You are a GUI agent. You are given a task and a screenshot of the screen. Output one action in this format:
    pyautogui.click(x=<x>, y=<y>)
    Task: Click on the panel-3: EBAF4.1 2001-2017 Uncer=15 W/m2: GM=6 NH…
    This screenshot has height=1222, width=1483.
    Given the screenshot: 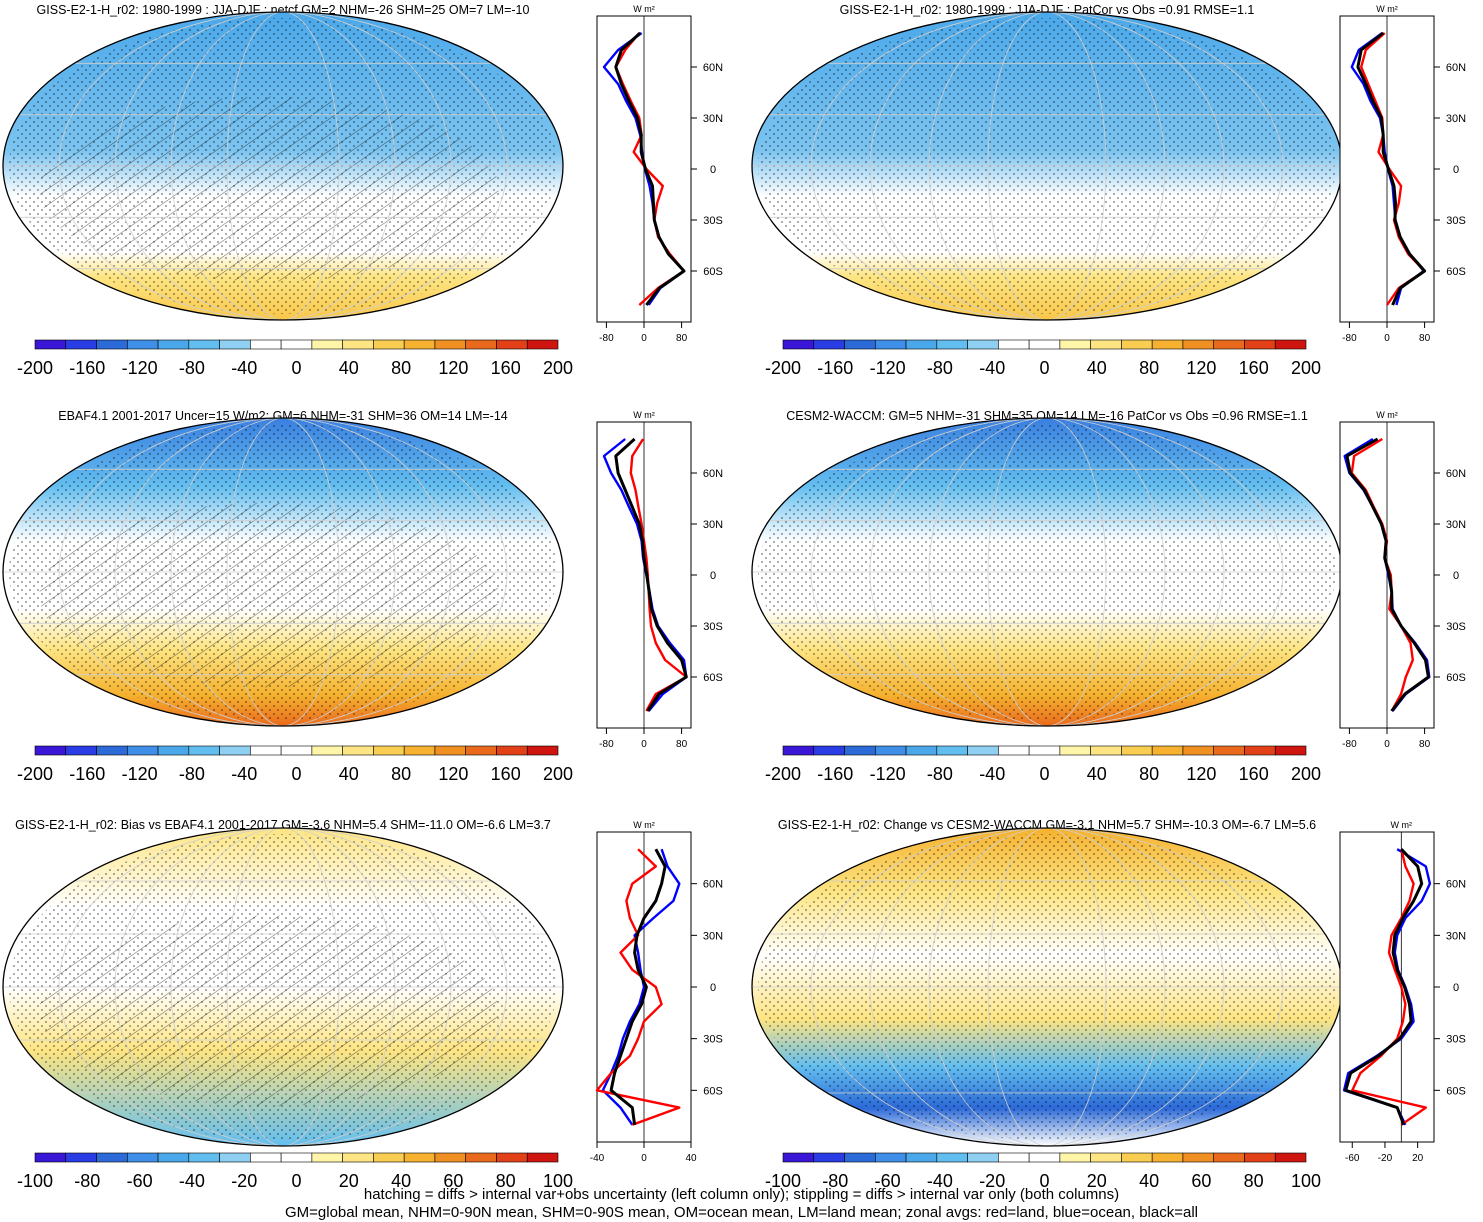 What is the action you would take?
    pyautogui.click(x=362, y=596)
    